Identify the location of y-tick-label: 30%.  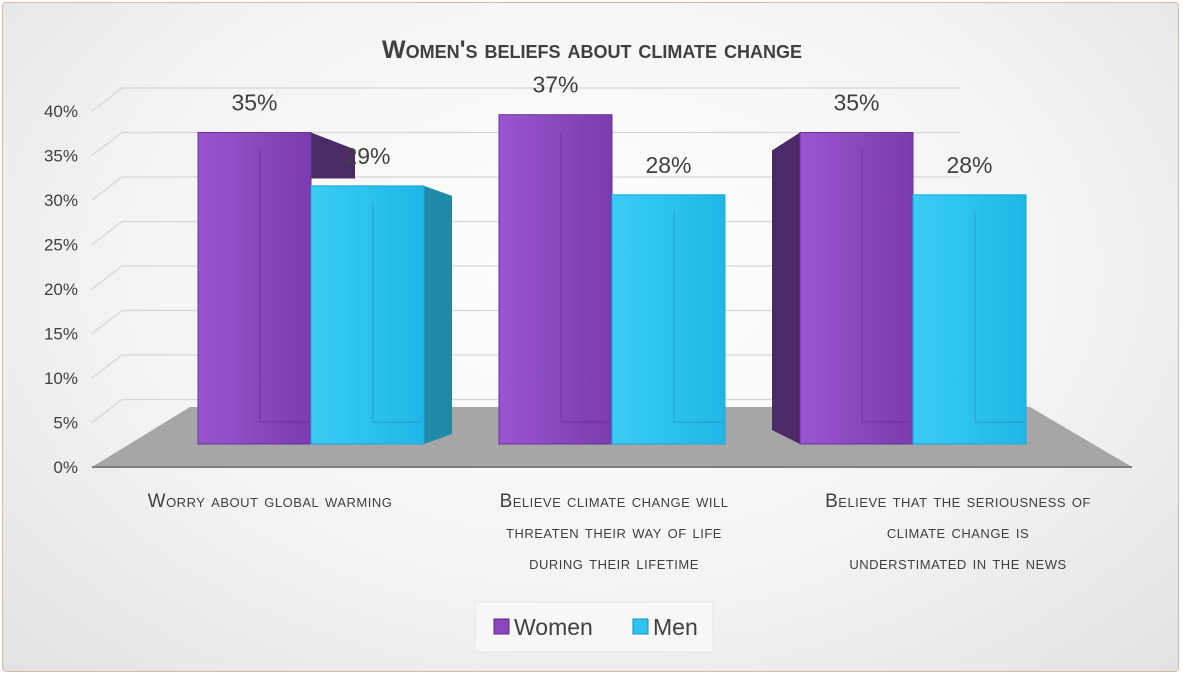
(61, 200).